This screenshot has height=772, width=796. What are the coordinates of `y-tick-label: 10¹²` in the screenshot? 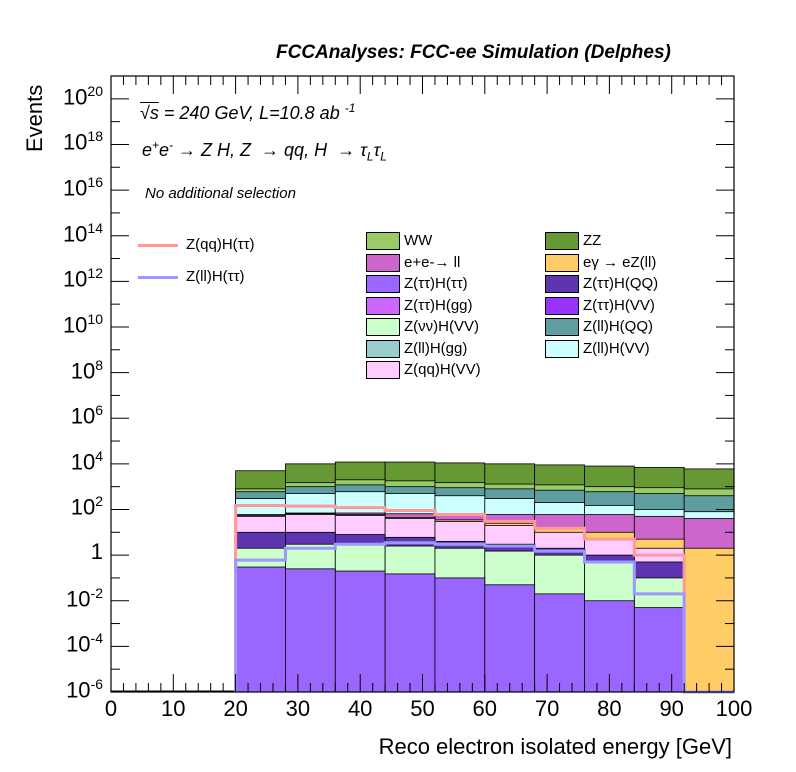 It's located at (82, 278).